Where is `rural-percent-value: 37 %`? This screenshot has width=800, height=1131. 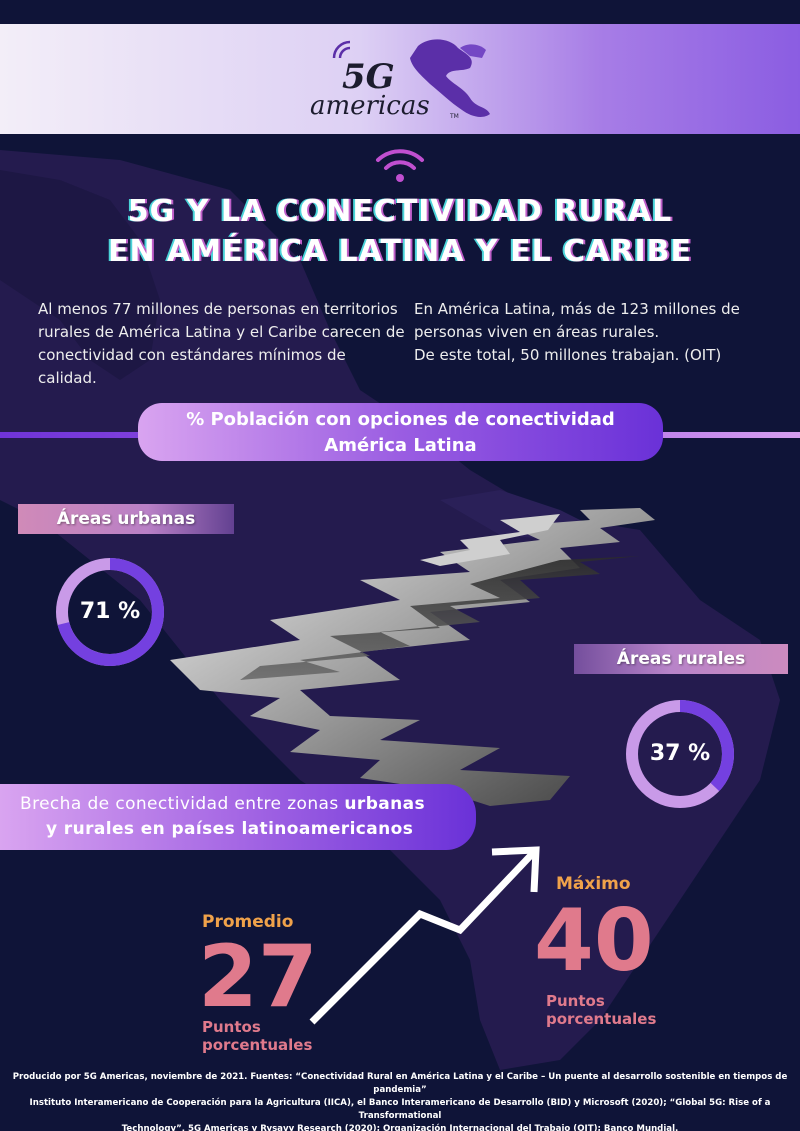
rural-percent-value: 37 % is located at coordinates (680, 753).